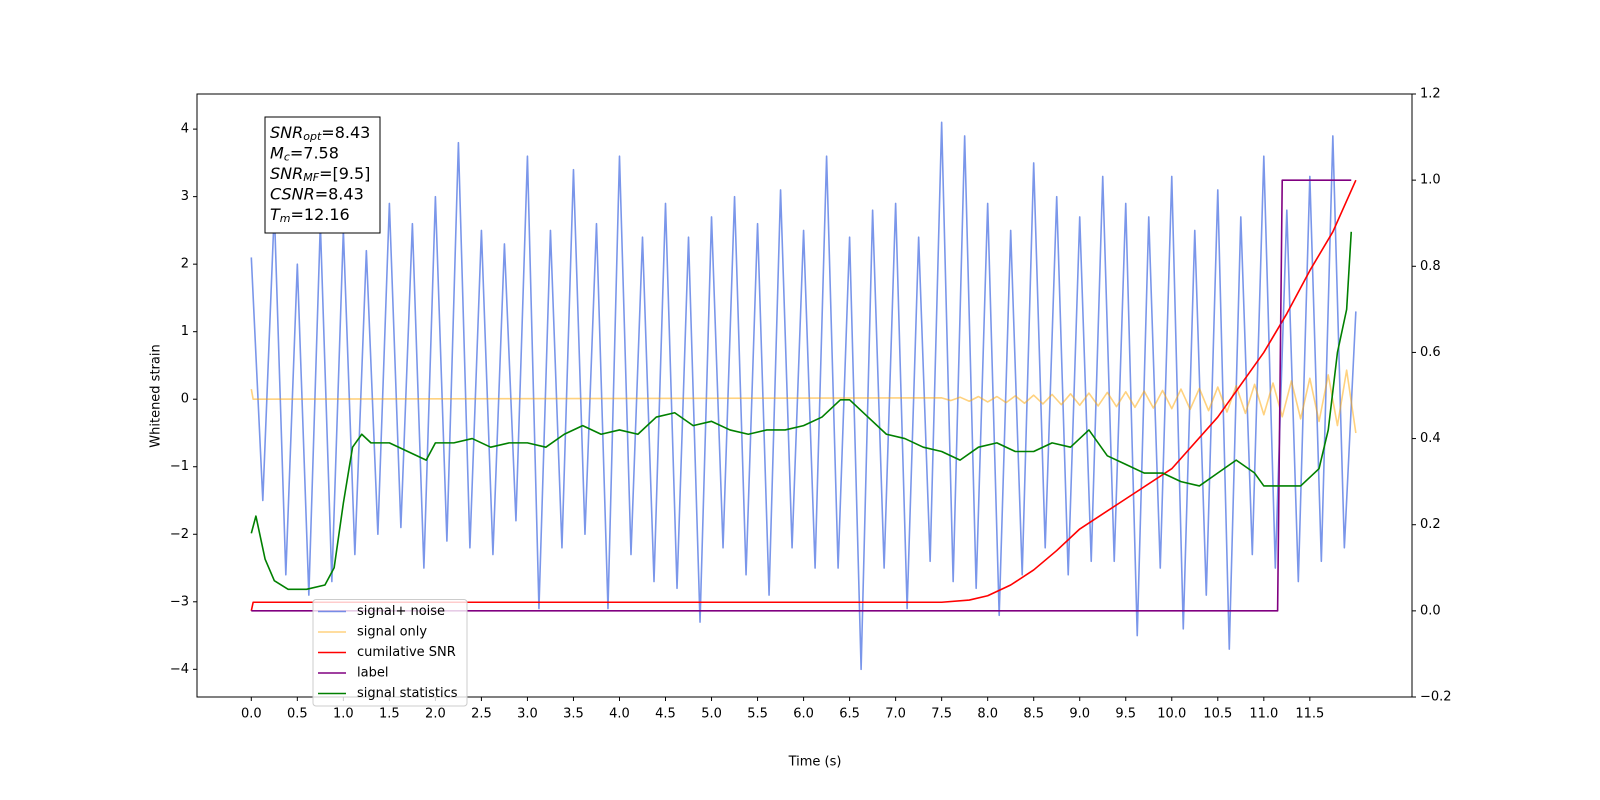 This screenshot has height=800, width=1600. I want to click on annotation-box, so click(322, 175).